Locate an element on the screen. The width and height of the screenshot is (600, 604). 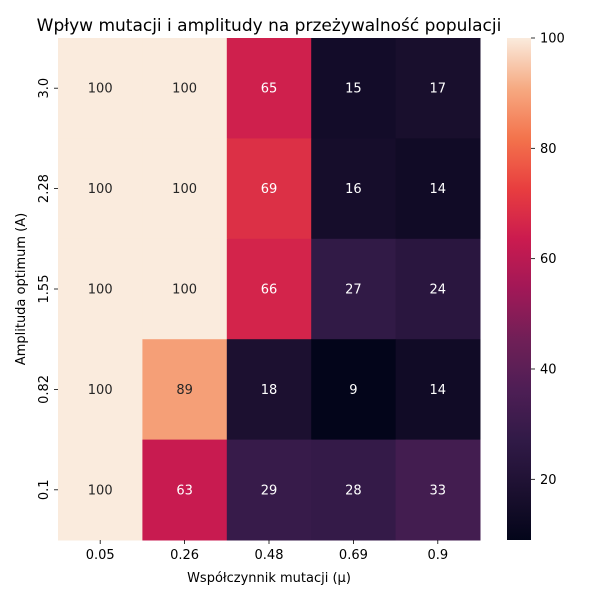
heatmap-cell-label: 29 is located at coordinates (269, 490).